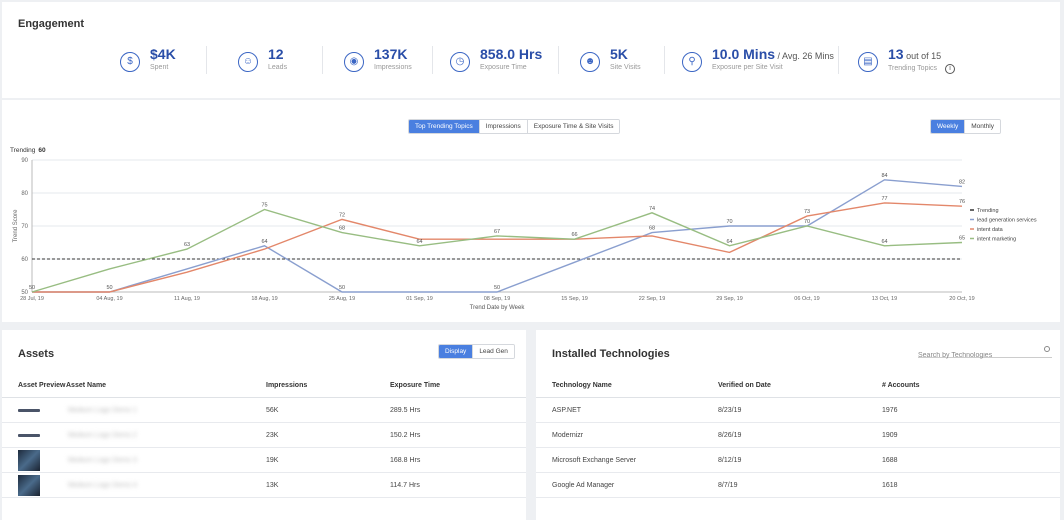  Describe the element at coordinates (948, 126) in the screenshot. I see `weekly-button: Weekly` at that location.